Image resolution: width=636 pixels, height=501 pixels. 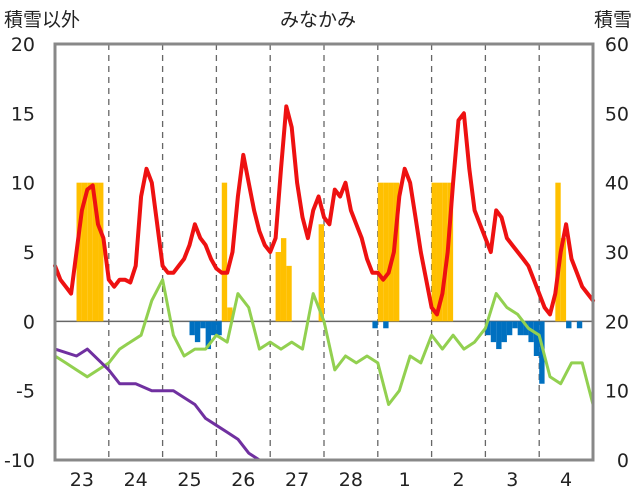 I want to click on x-ticks: 23 24 25 26 27 28 1 2 3 4, so click(x=321, y=480).